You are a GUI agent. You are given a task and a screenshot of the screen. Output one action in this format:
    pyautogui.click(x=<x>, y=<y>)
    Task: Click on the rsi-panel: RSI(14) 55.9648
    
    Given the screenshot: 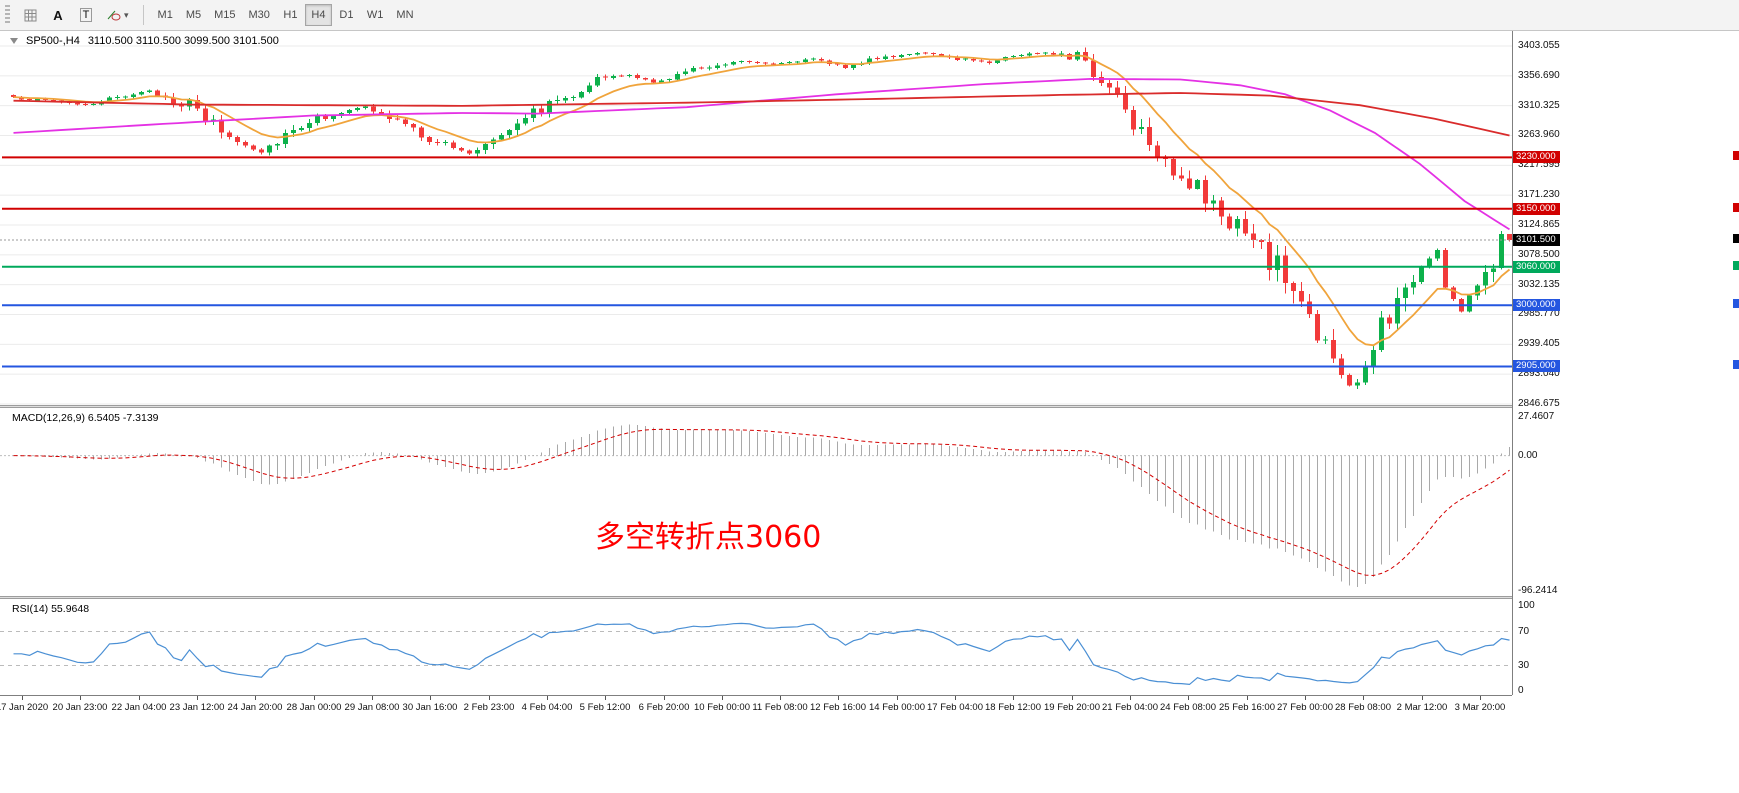 What is the action you would take?
    pyautogui.click(x=756, y=647)
    